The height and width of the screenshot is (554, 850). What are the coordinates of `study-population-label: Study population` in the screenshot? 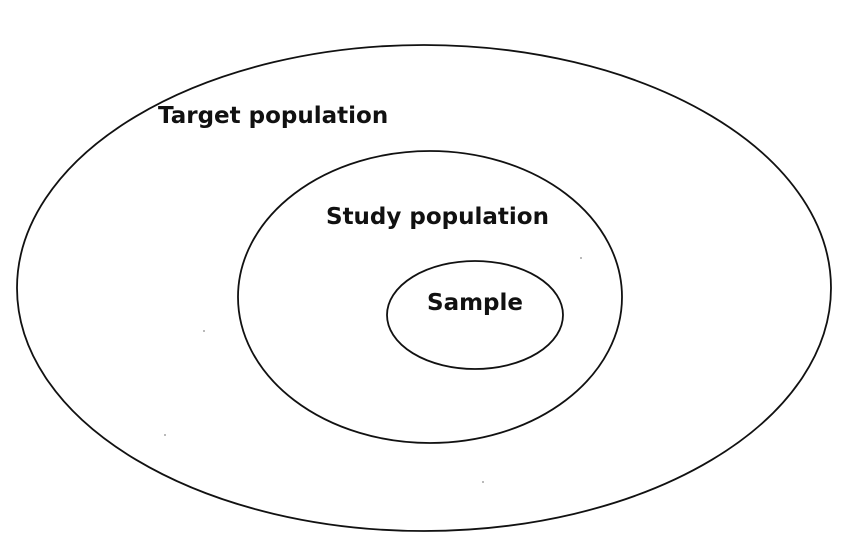 It's located at (437, 217).